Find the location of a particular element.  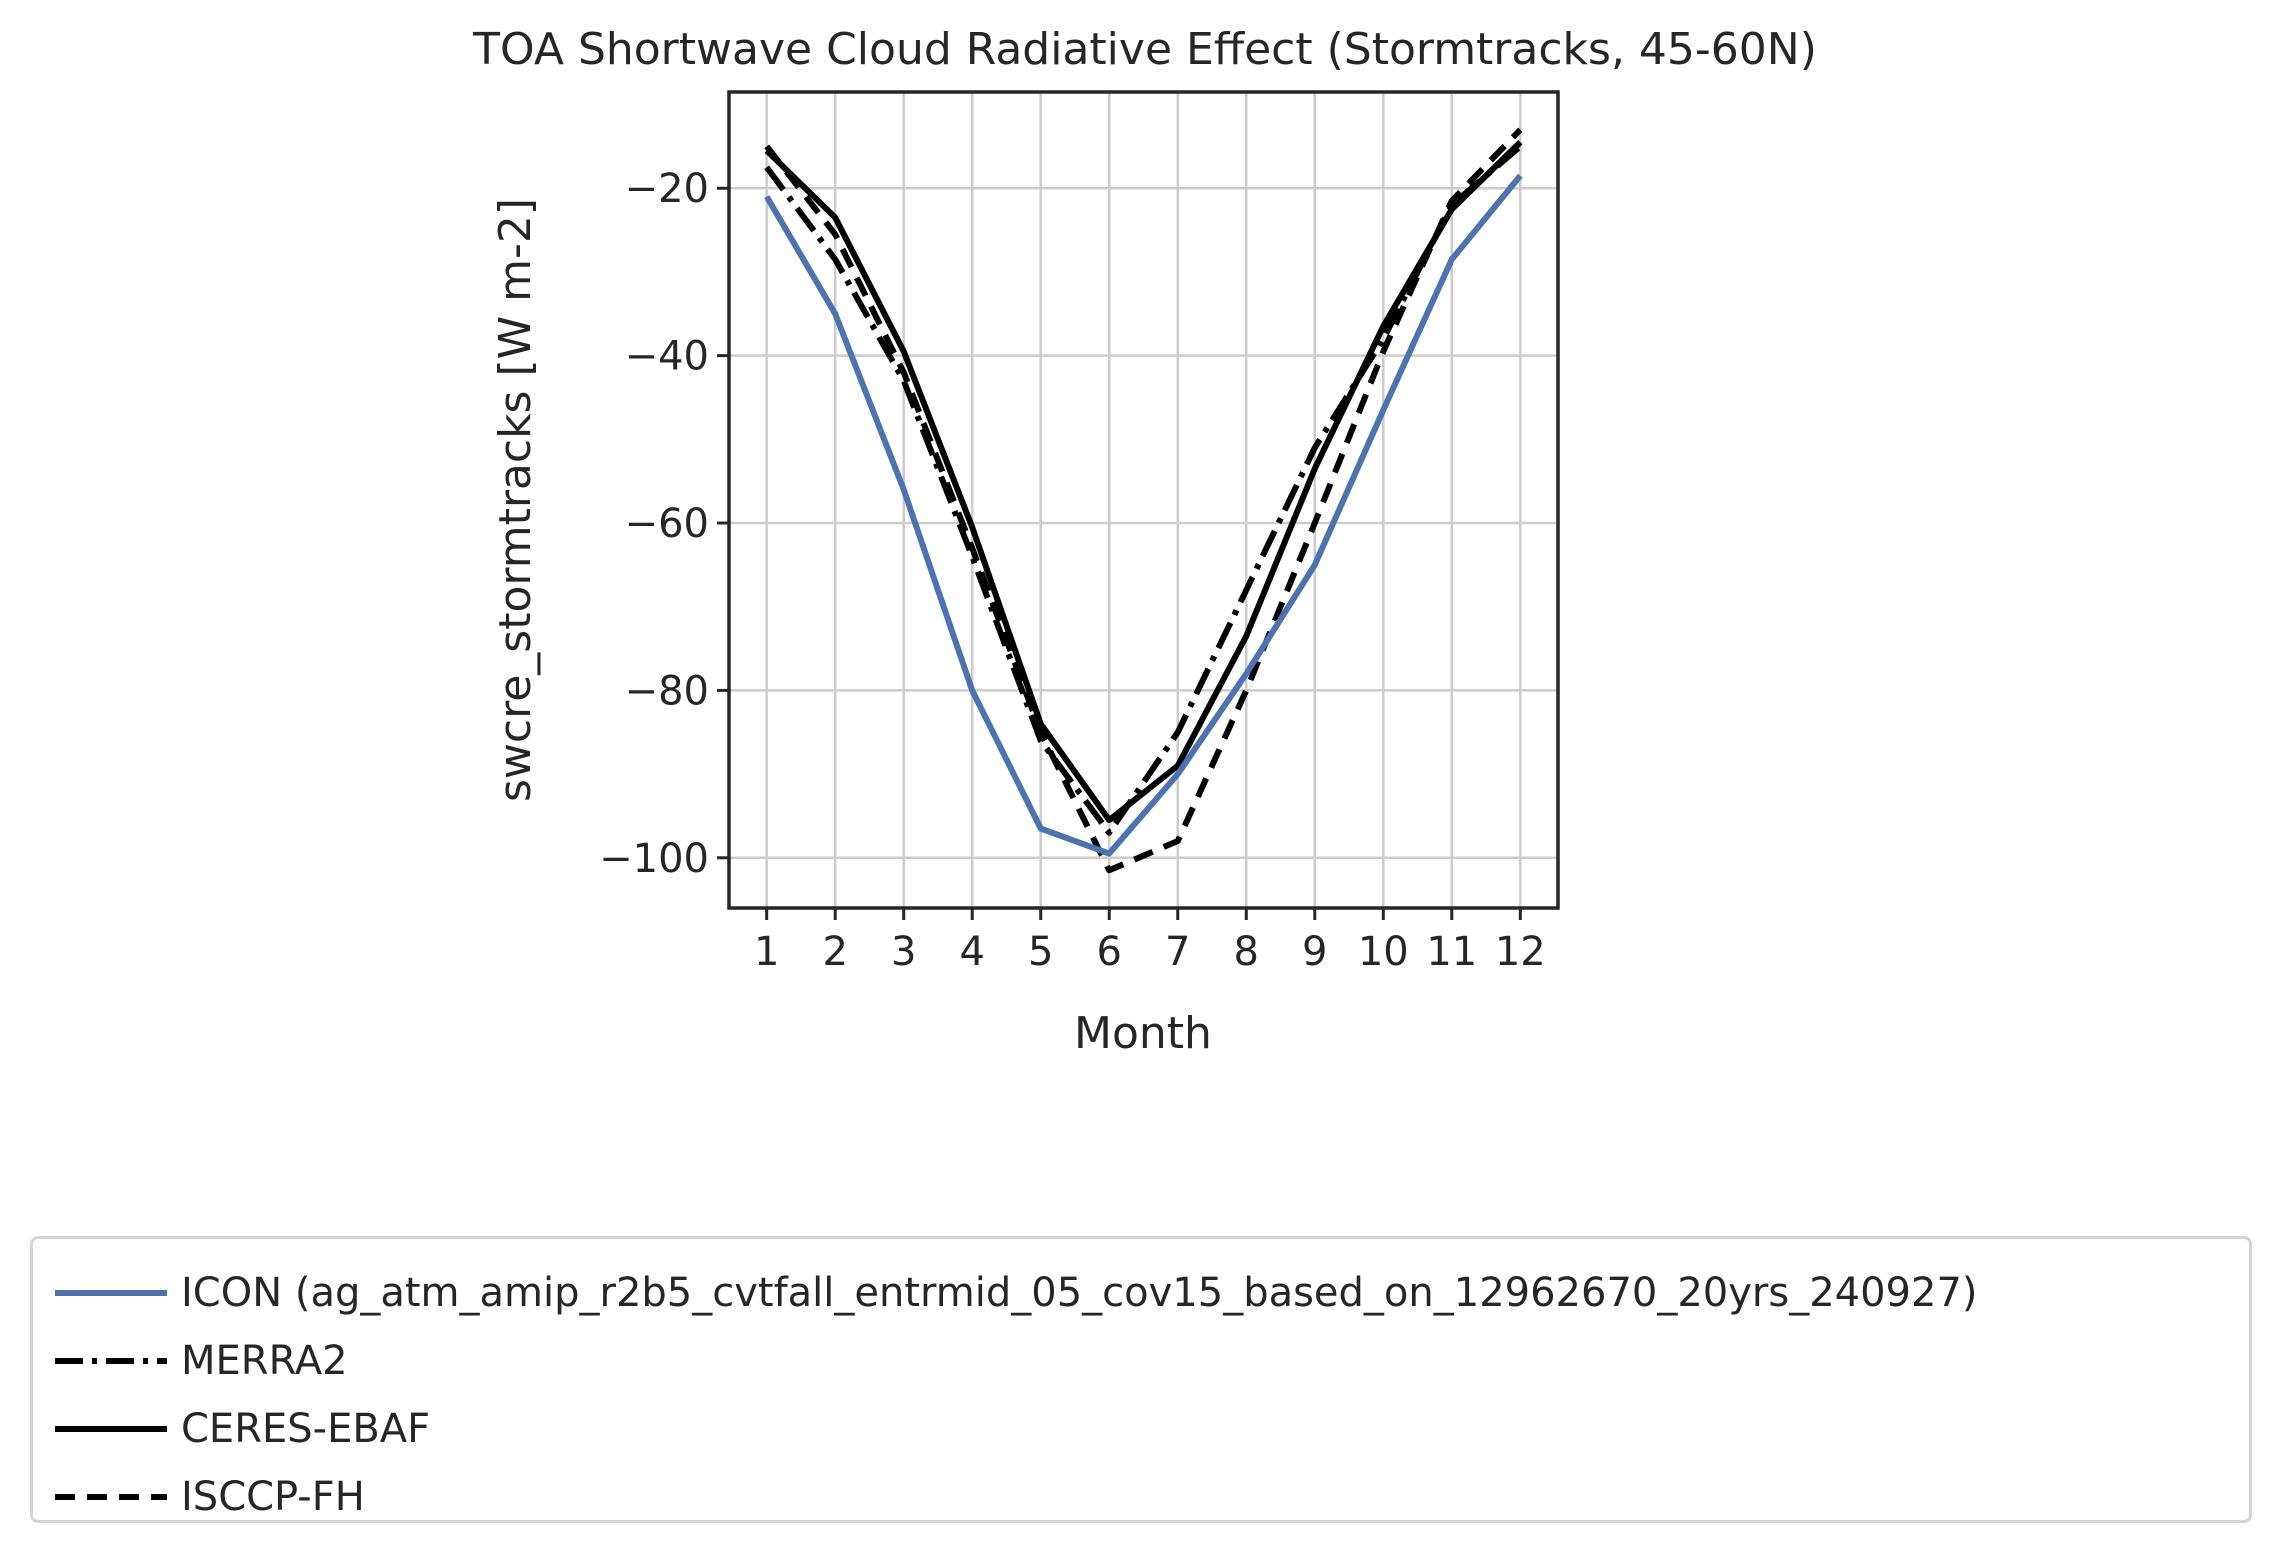

series-line-ceres-ebaf is located at coordinates (1143, 482).